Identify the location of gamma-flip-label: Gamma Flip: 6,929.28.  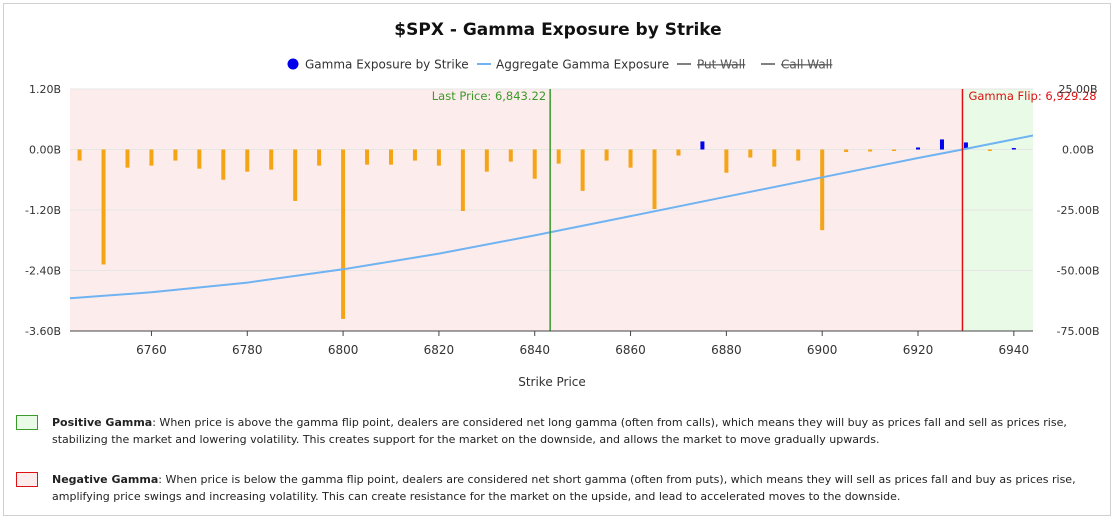
(1032, 96).